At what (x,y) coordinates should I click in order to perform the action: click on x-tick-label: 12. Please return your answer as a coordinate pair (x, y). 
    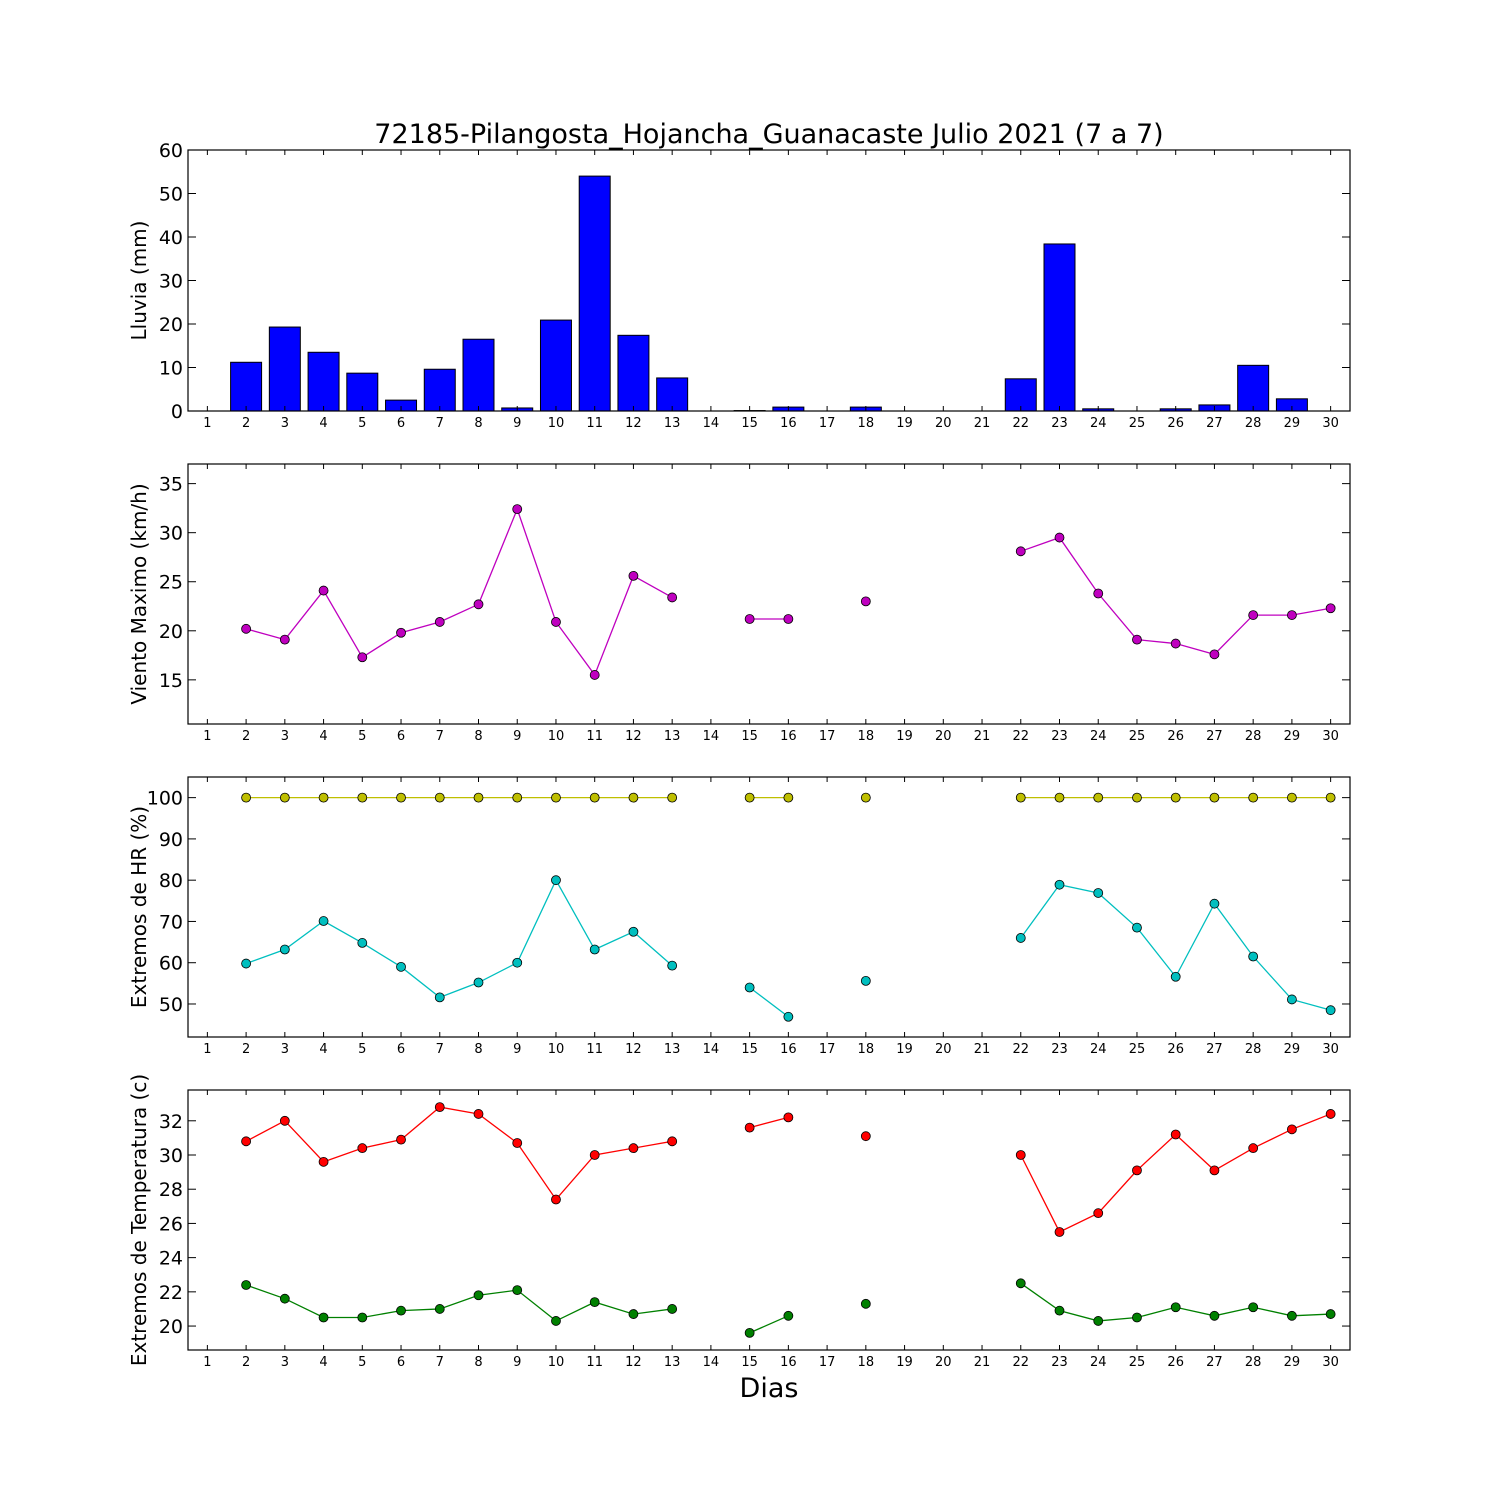
    Looking at the image, I should click on (633, 1362).